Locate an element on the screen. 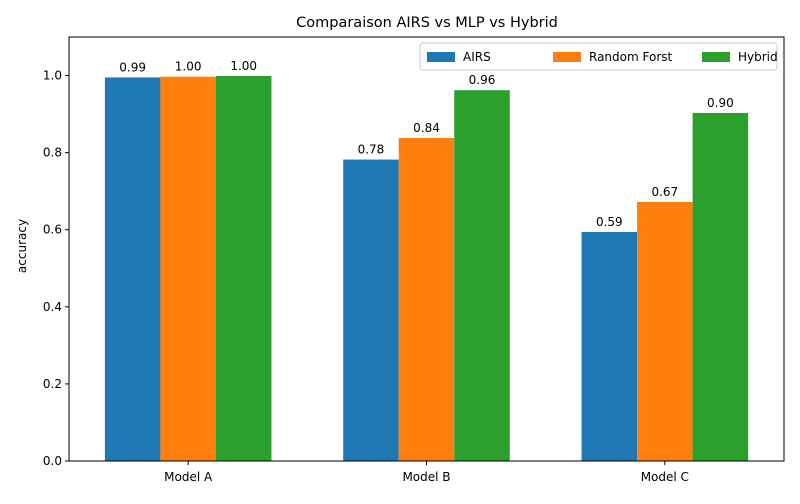  y-tick-label: 0.6 is located at coordinates (52, 230).